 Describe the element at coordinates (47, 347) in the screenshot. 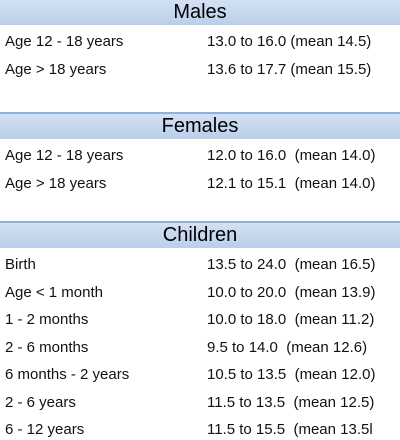

I see `row-label: 2 - 6 months` at that location.